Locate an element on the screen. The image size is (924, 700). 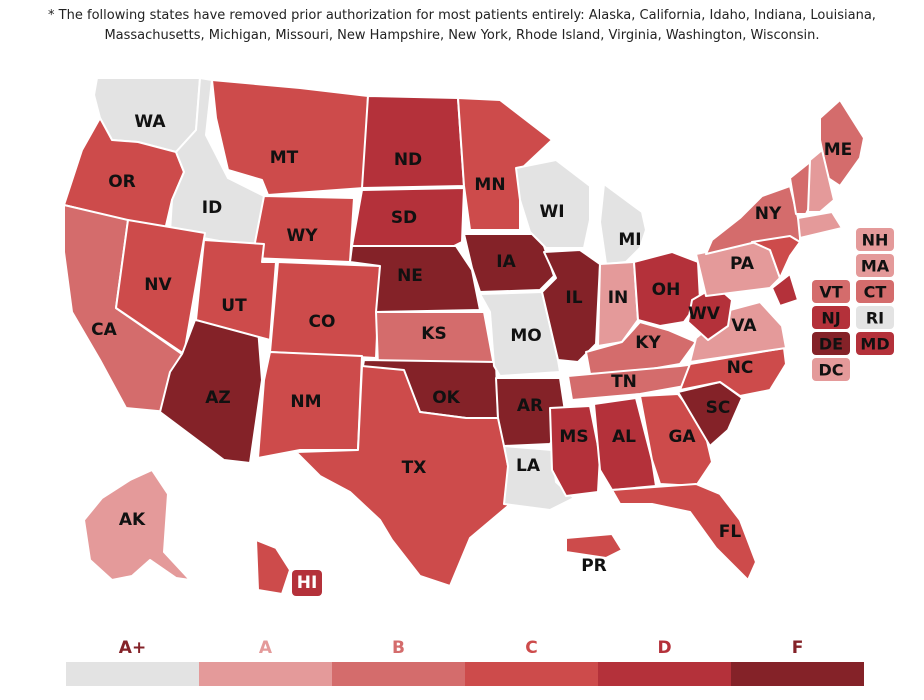
chip-label-nh: NH is located at coordinates (875, 240).